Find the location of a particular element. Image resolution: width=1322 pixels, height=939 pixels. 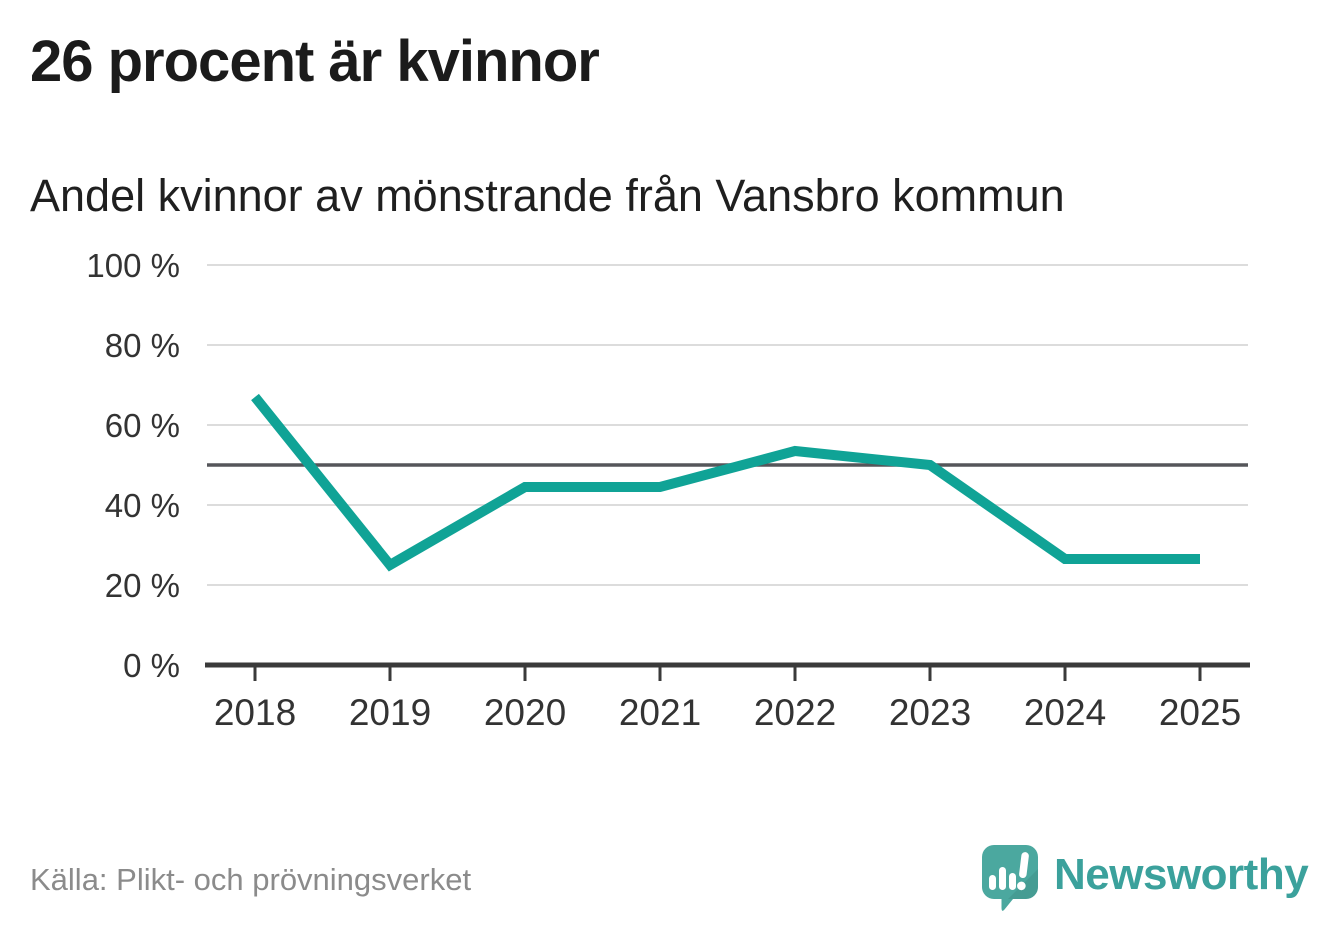

x-axis-tick-label: 2021 is located at coordinates (660, 712).